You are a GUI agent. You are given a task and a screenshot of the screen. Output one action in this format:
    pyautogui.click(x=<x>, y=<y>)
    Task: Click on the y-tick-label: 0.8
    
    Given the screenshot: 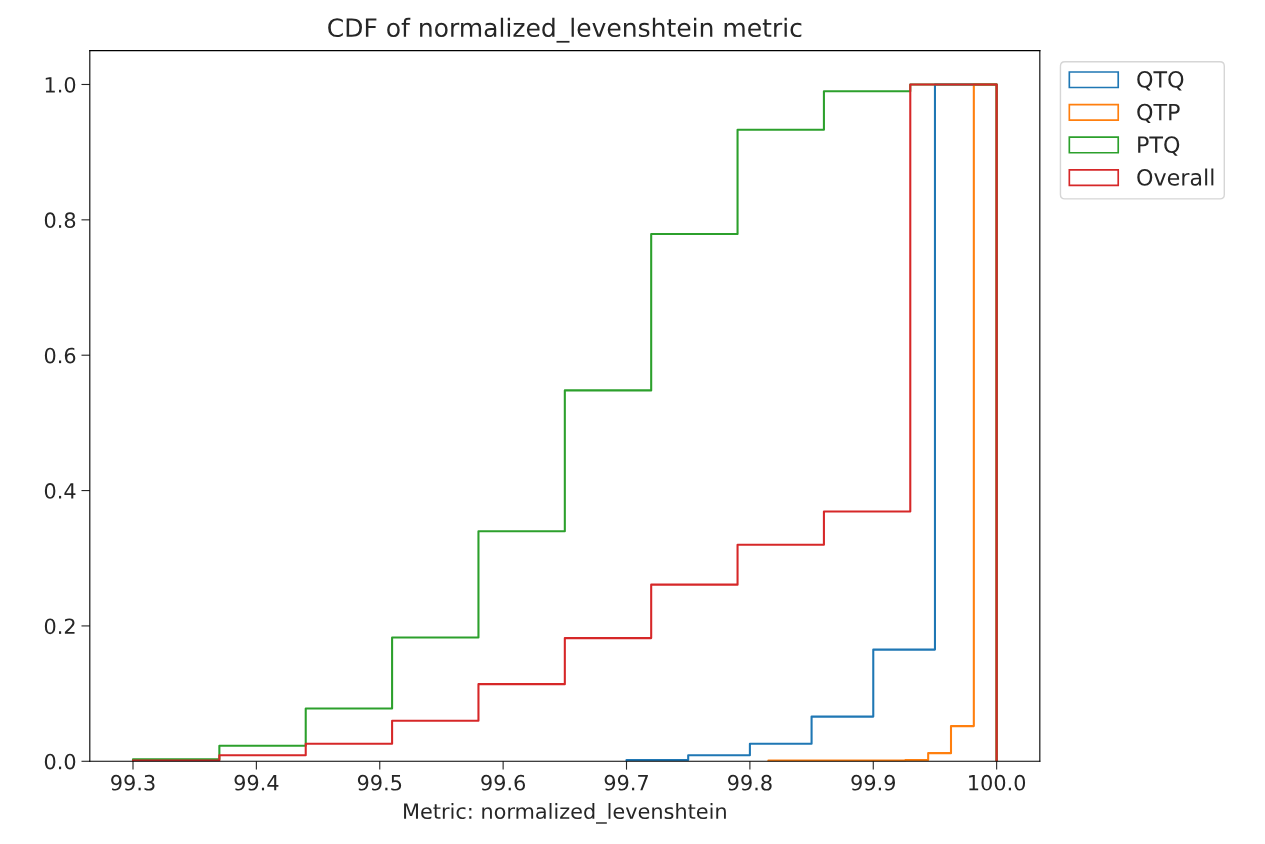 What is the action you would take?
    pyautogui.click(x=60, y=220)
    